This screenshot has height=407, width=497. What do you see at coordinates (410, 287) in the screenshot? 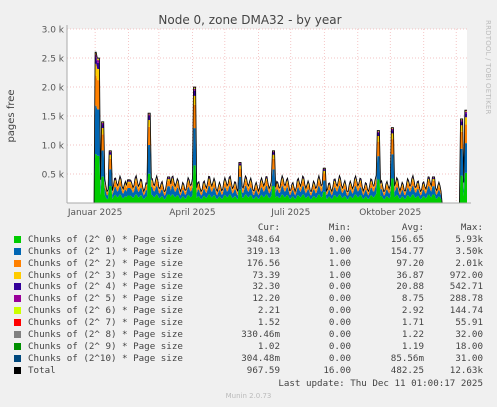
I see `legend-avg: 20.88` at bounding box center [410, 287].